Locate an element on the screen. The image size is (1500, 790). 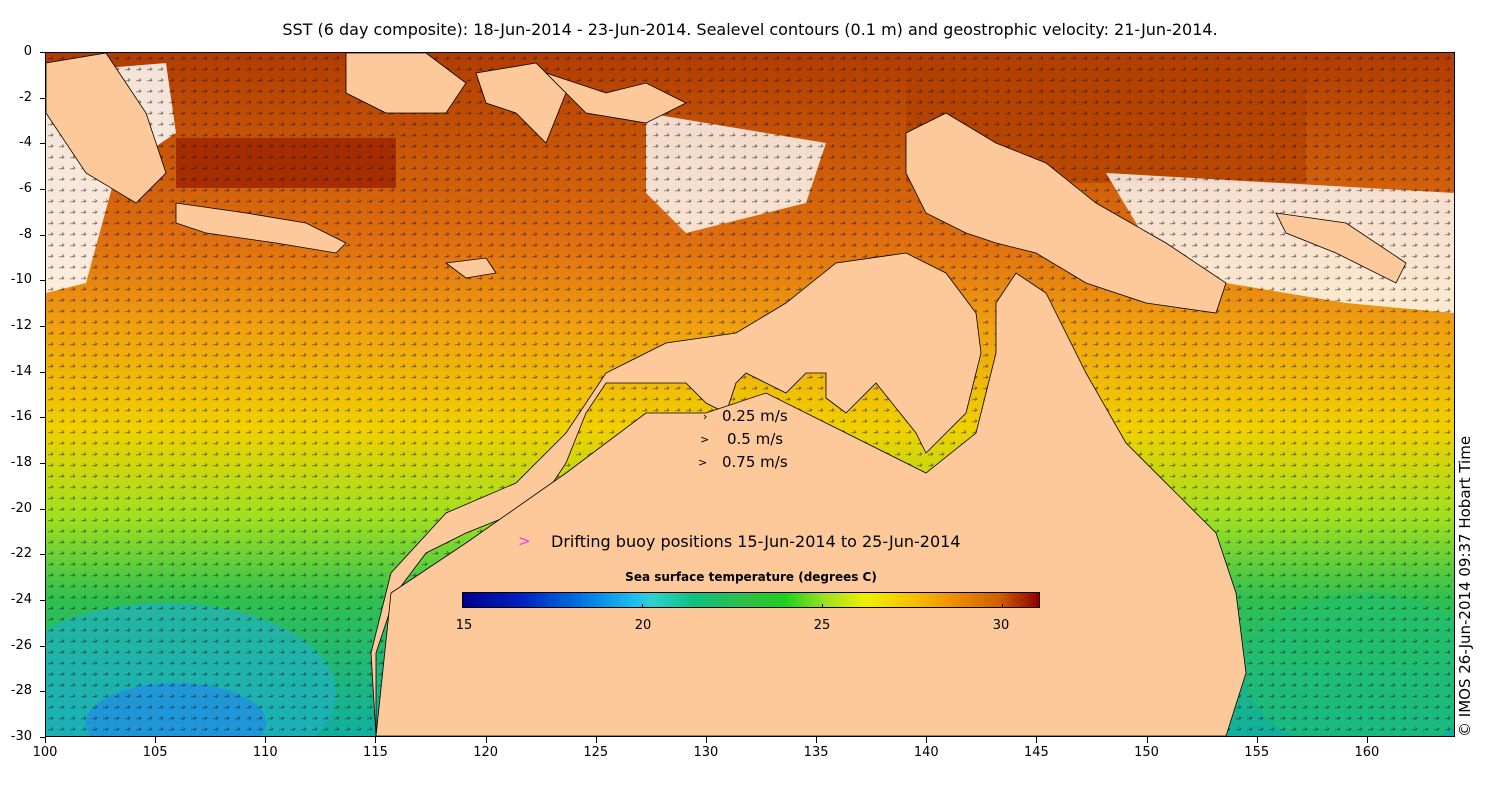
x-tick-label: 140 is located at coordinates (926, 752).